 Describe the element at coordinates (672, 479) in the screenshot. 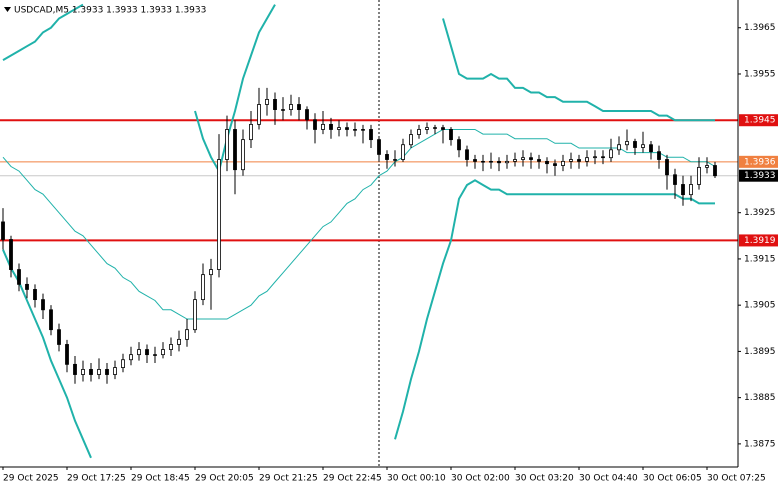

I see `x-tick-label: 30 Oct 06:05` at that location.